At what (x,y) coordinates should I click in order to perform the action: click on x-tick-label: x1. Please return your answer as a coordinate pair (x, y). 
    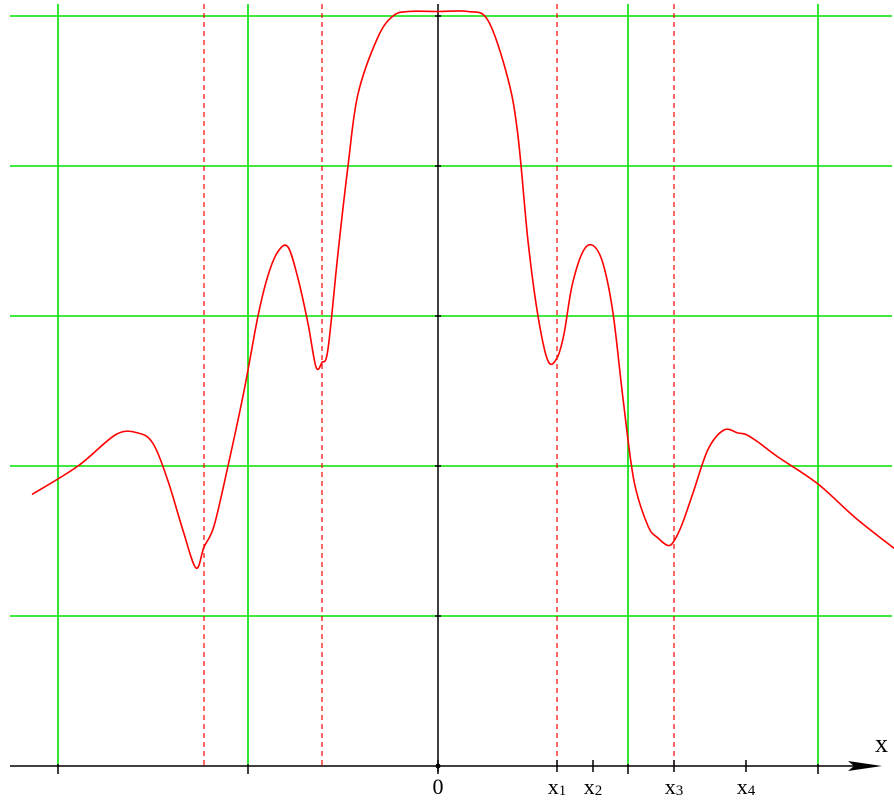
    Looking at the image, I should click on (557, 786).